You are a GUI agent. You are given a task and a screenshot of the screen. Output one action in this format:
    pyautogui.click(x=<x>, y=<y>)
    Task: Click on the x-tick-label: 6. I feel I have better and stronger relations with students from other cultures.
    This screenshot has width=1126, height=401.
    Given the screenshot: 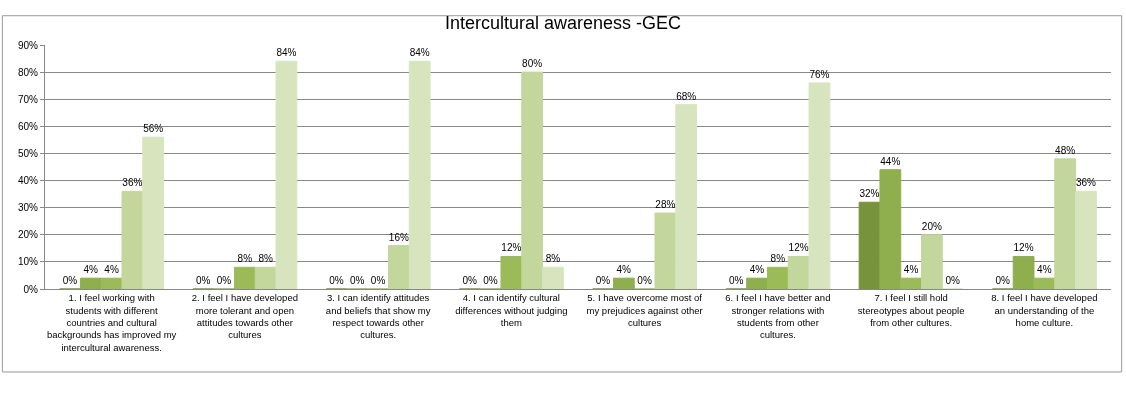 What is the action you would take?
    pyautogui.click(x=778, y=316)
    